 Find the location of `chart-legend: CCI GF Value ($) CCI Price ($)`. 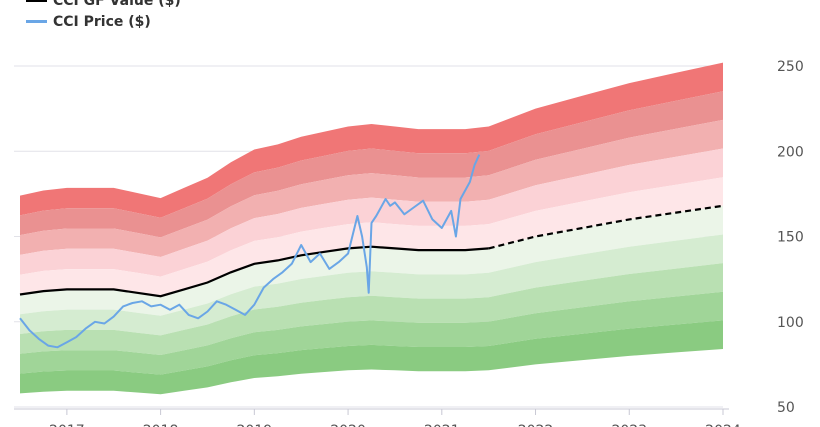

chart-legend: CCI GF Value ($) CCI Price ($) is located at coordinates (103, 16).